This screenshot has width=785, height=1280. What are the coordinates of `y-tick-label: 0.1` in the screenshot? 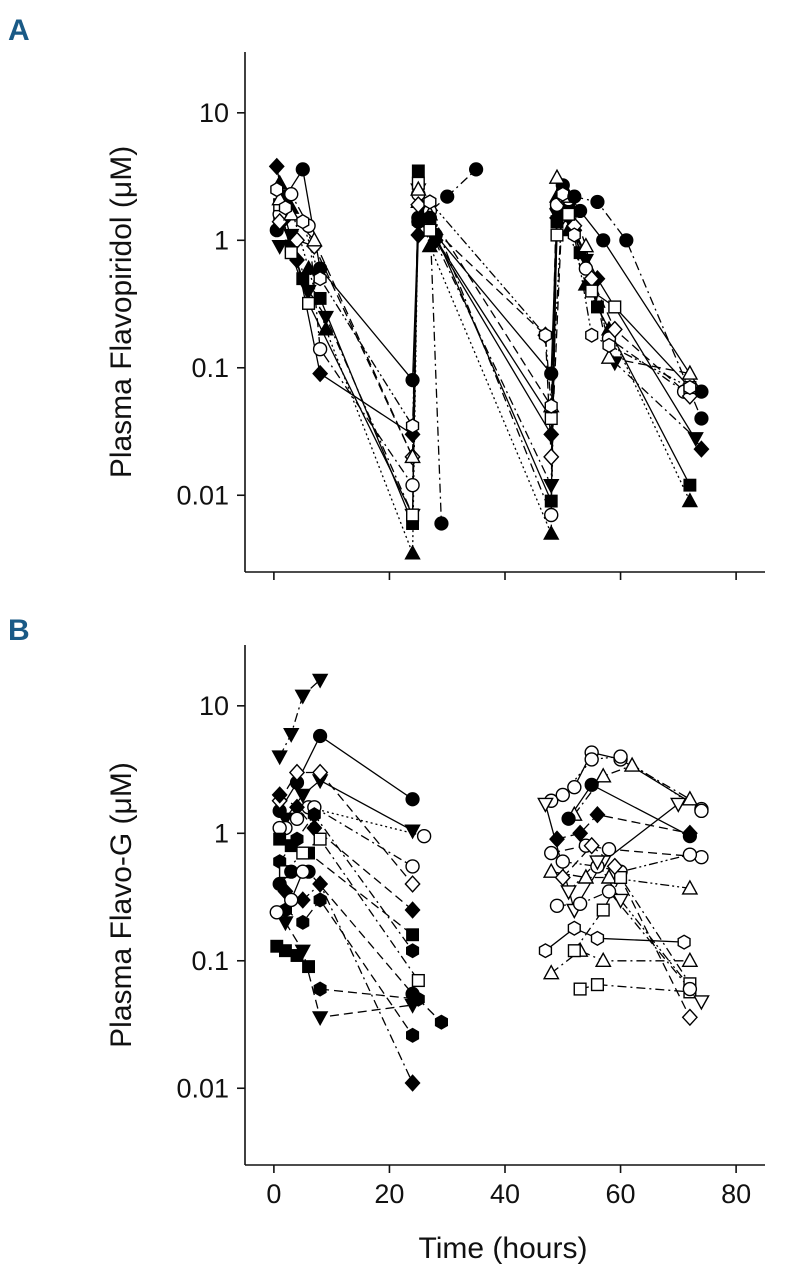 It's located at (210, 961).